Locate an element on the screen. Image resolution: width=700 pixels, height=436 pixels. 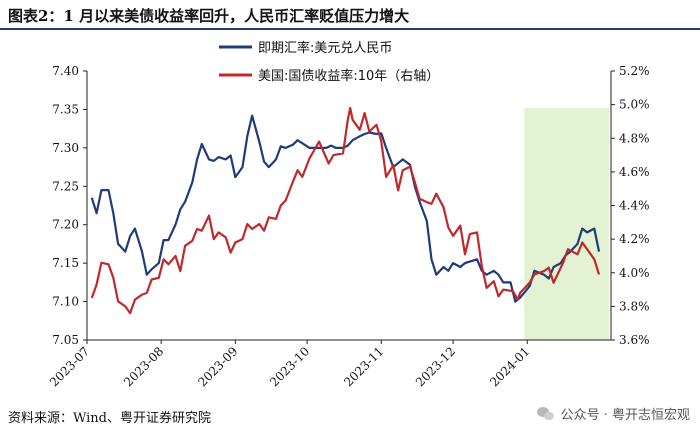
right-tick-label: 3.8% is located at coordinates (634, 306).